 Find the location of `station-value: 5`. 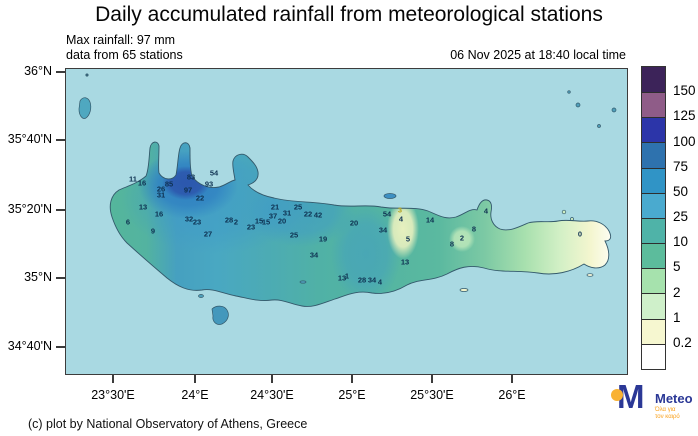

station-value: 5 is located at coordinates (408, 239).